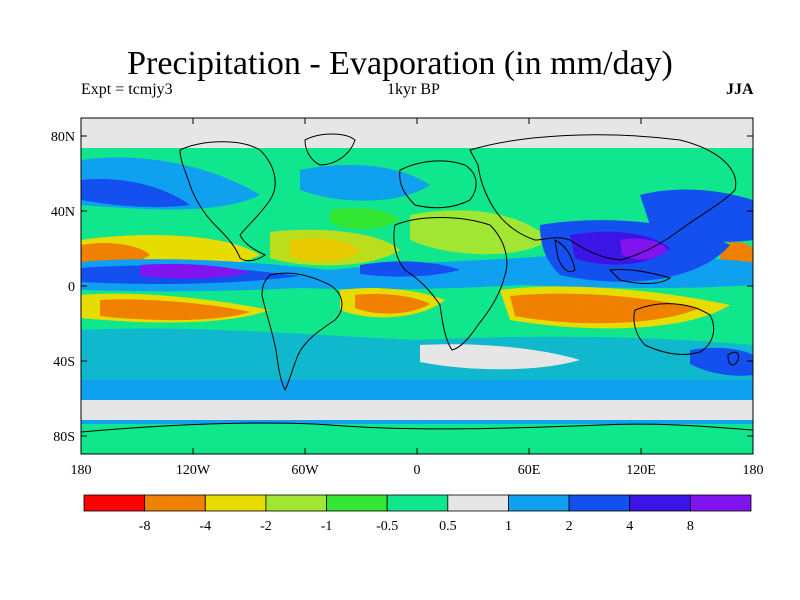  Describe the element at coordinates (605, 308) in the screenshot. I see `field-ssubtrop-indian-core` at that location.